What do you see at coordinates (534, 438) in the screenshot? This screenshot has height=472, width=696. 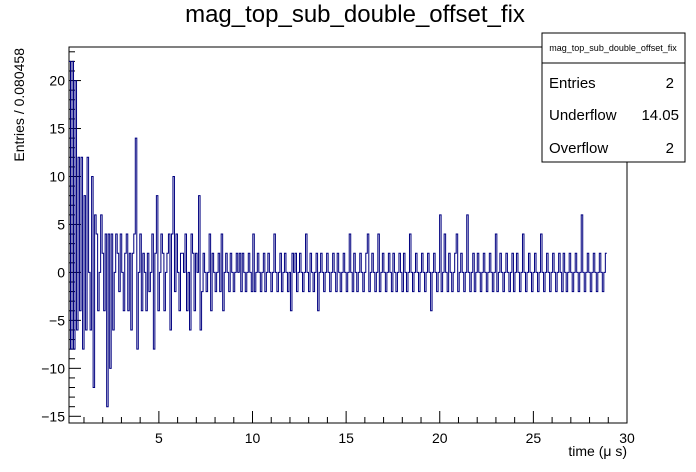 I see `x-tick-label: 25` at bounding box center [534, 438].